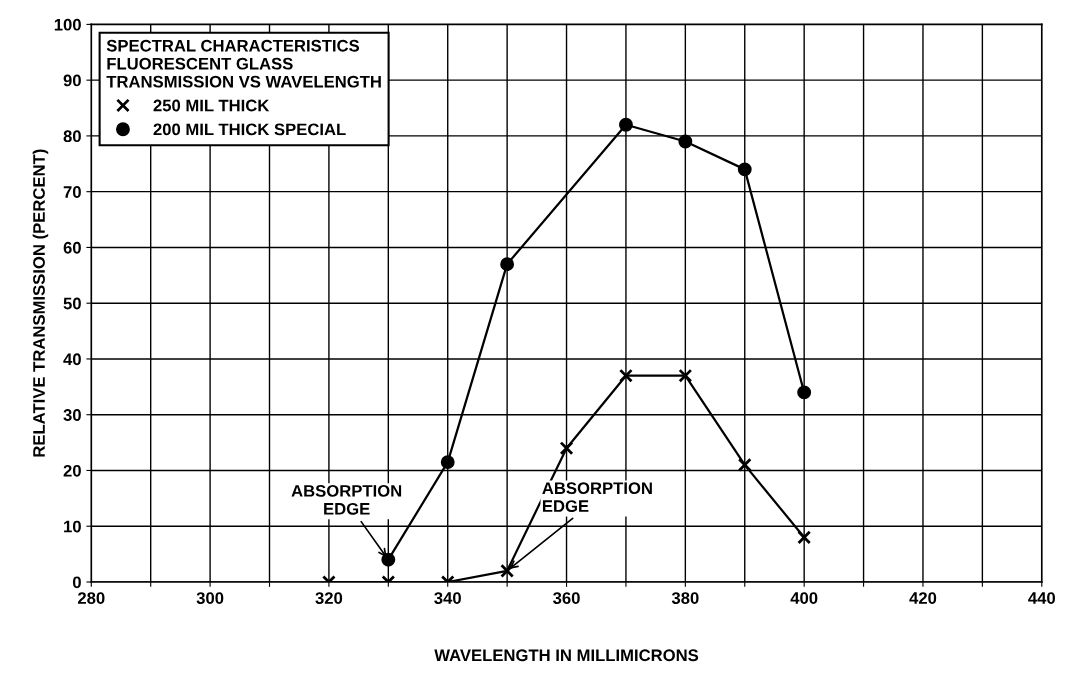 The height and width of the screenshot is (697, 1074). Describe the element at coordinates (72, 247) in the screenshot. I see `y-tick-label: 60` at that location.